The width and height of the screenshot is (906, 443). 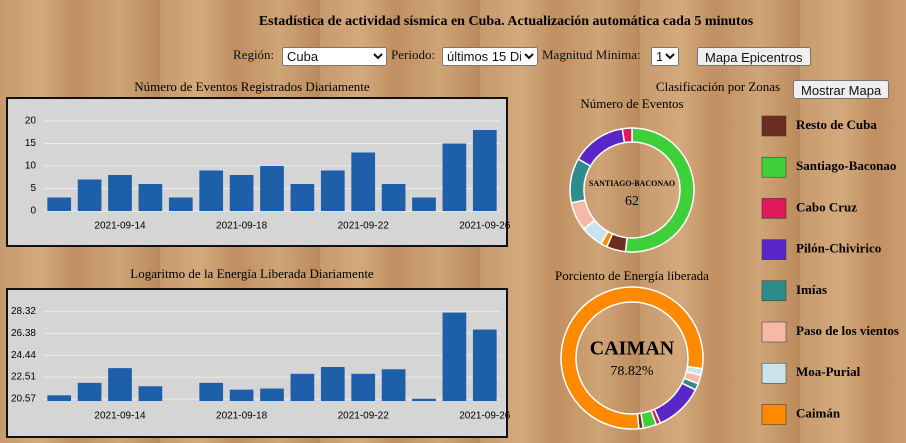 What do you see at coordinates (33, 211) in the screenshot?
I see `y-tick-label: 0` at bounding box center [33, 211].